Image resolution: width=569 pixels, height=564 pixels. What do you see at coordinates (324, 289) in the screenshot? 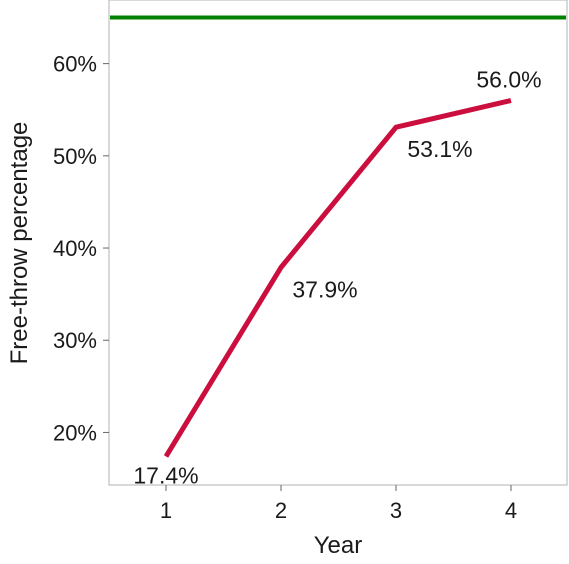
I see `data-label: 37.9%` at bounding box center [324, 289].